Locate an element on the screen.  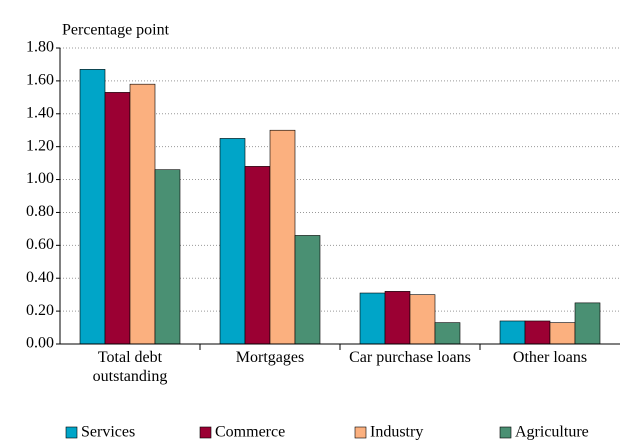
y-tick-label: 0.20 is located at coordinates (40, 310).